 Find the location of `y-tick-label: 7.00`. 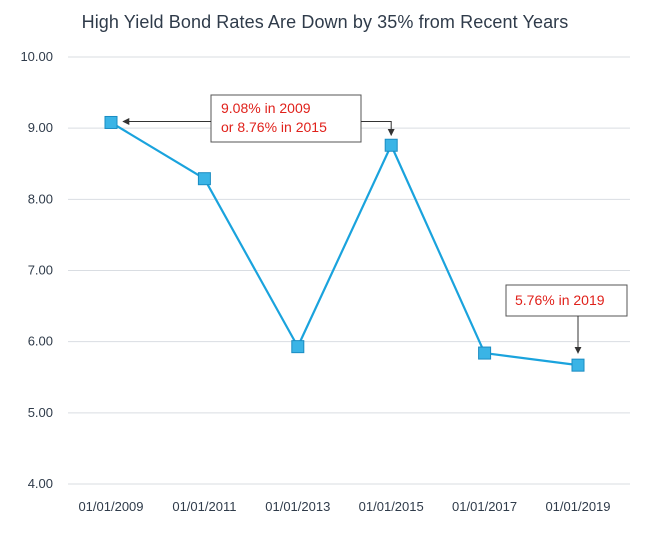

y-tick-label: 7.00 is located at coordinates (40, 270).